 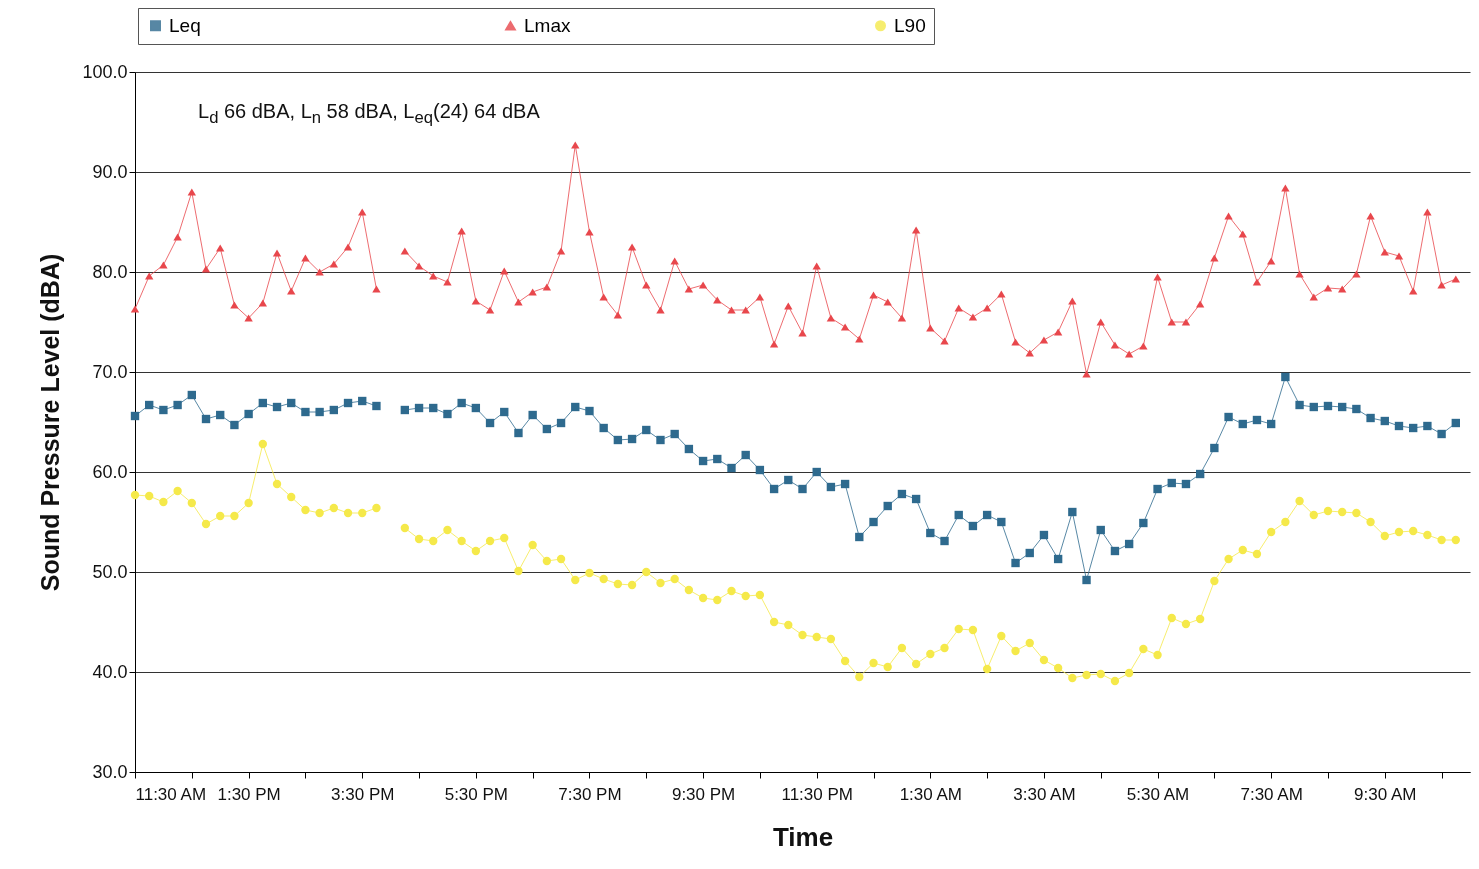 What do you see at coordinates (1044, 794) in the screenshot?
I see `x-tick-label: 3:30 AM` at bounding box center [1044, 794].